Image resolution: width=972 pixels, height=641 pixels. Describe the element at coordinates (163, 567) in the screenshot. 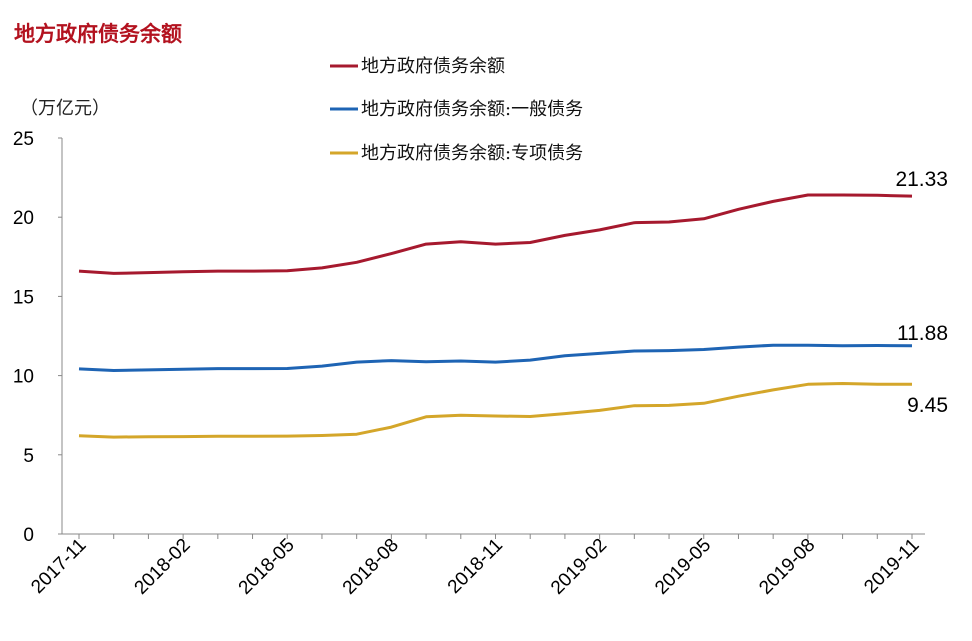

I see `x-tick-label: 2018-02` at that location.